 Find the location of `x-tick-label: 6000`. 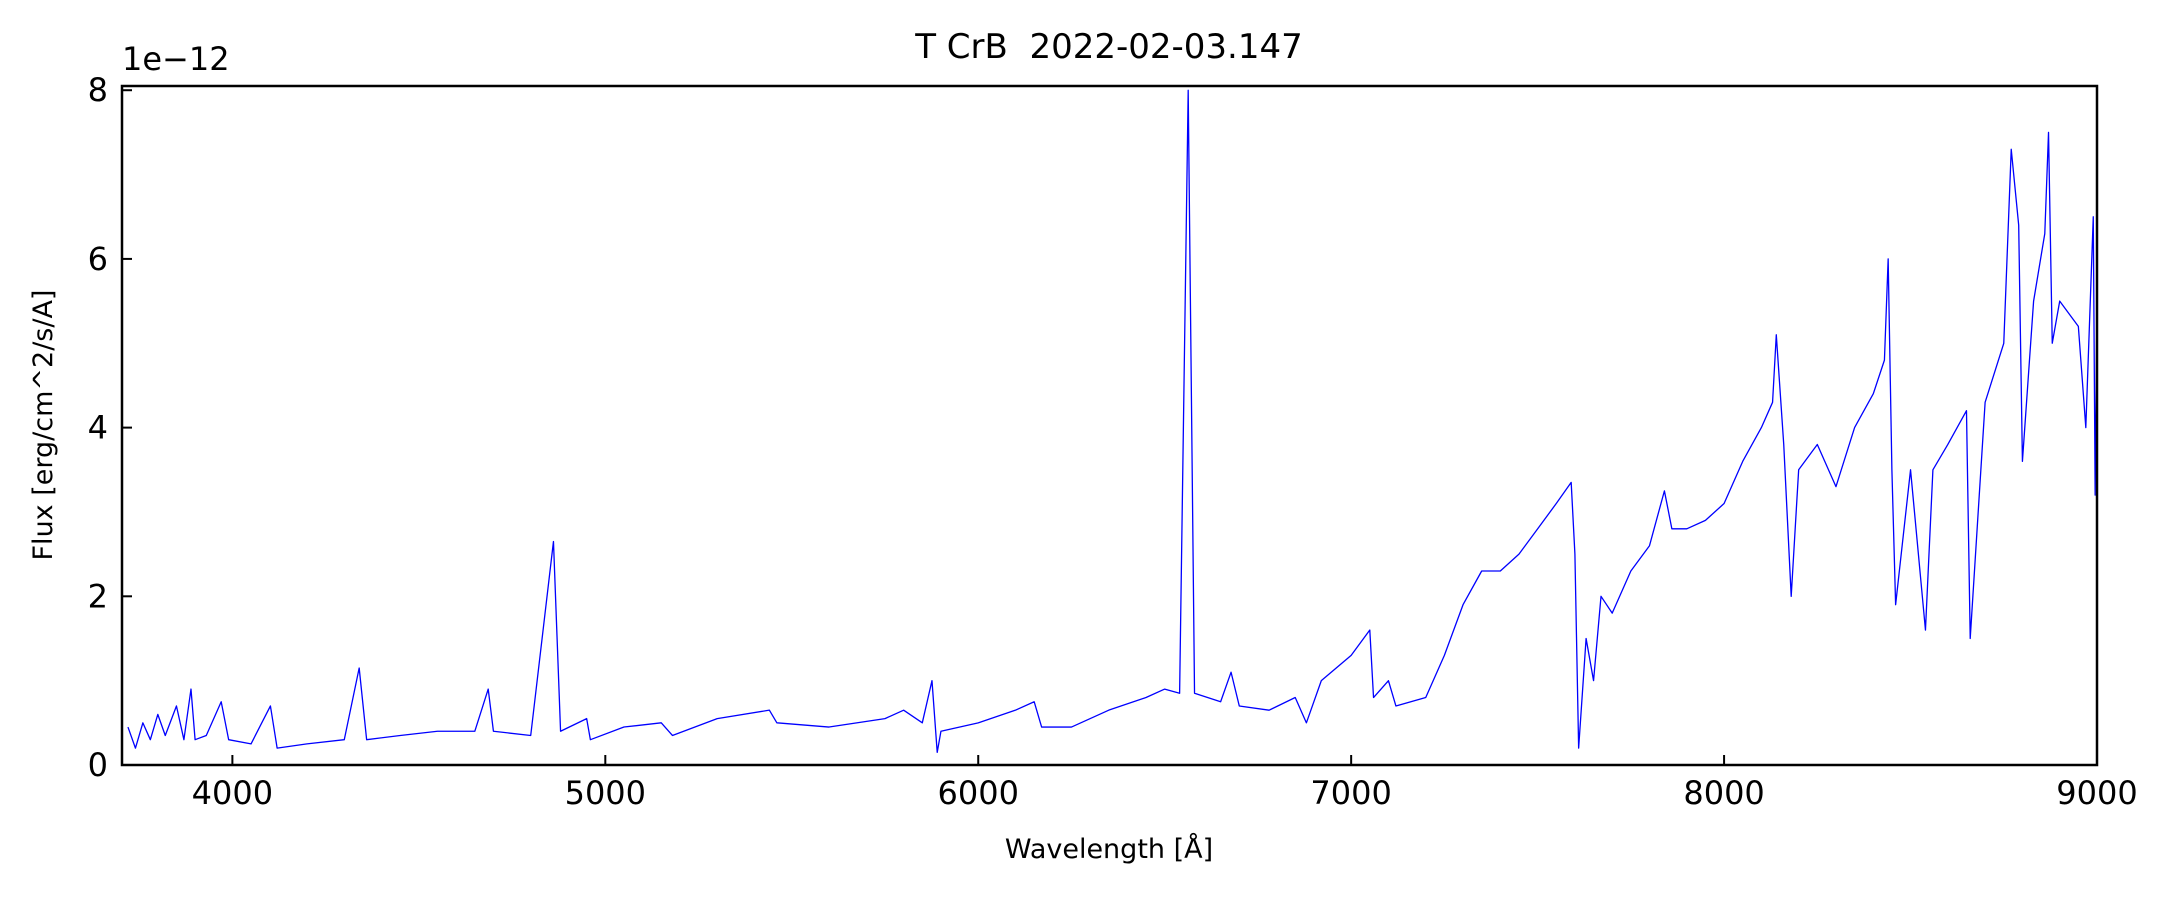

x-tick-label: 6000 is located at coordinates (978, 793).